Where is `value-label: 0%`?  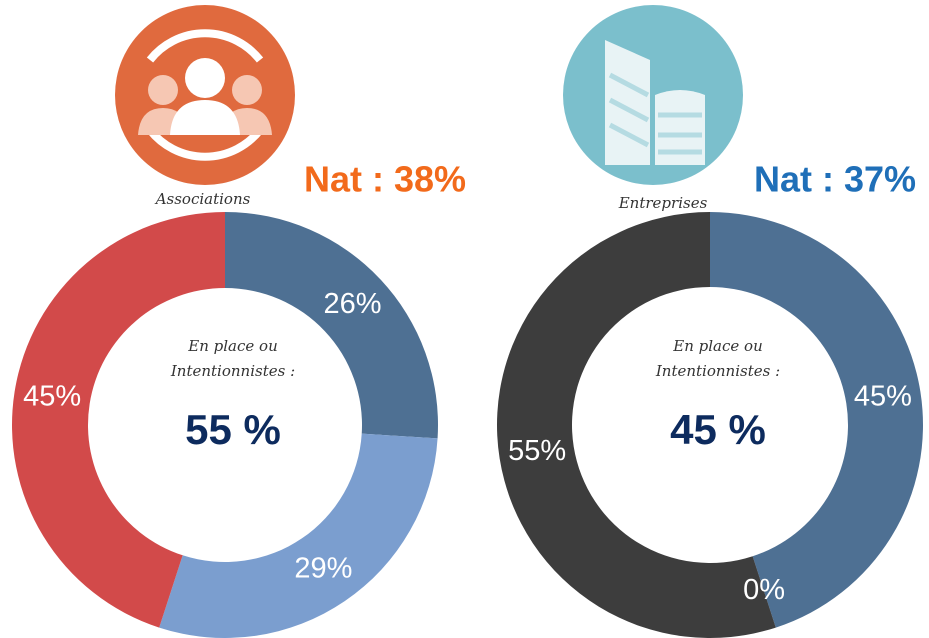
value-label: 0% is located at coordinates (764, 590).